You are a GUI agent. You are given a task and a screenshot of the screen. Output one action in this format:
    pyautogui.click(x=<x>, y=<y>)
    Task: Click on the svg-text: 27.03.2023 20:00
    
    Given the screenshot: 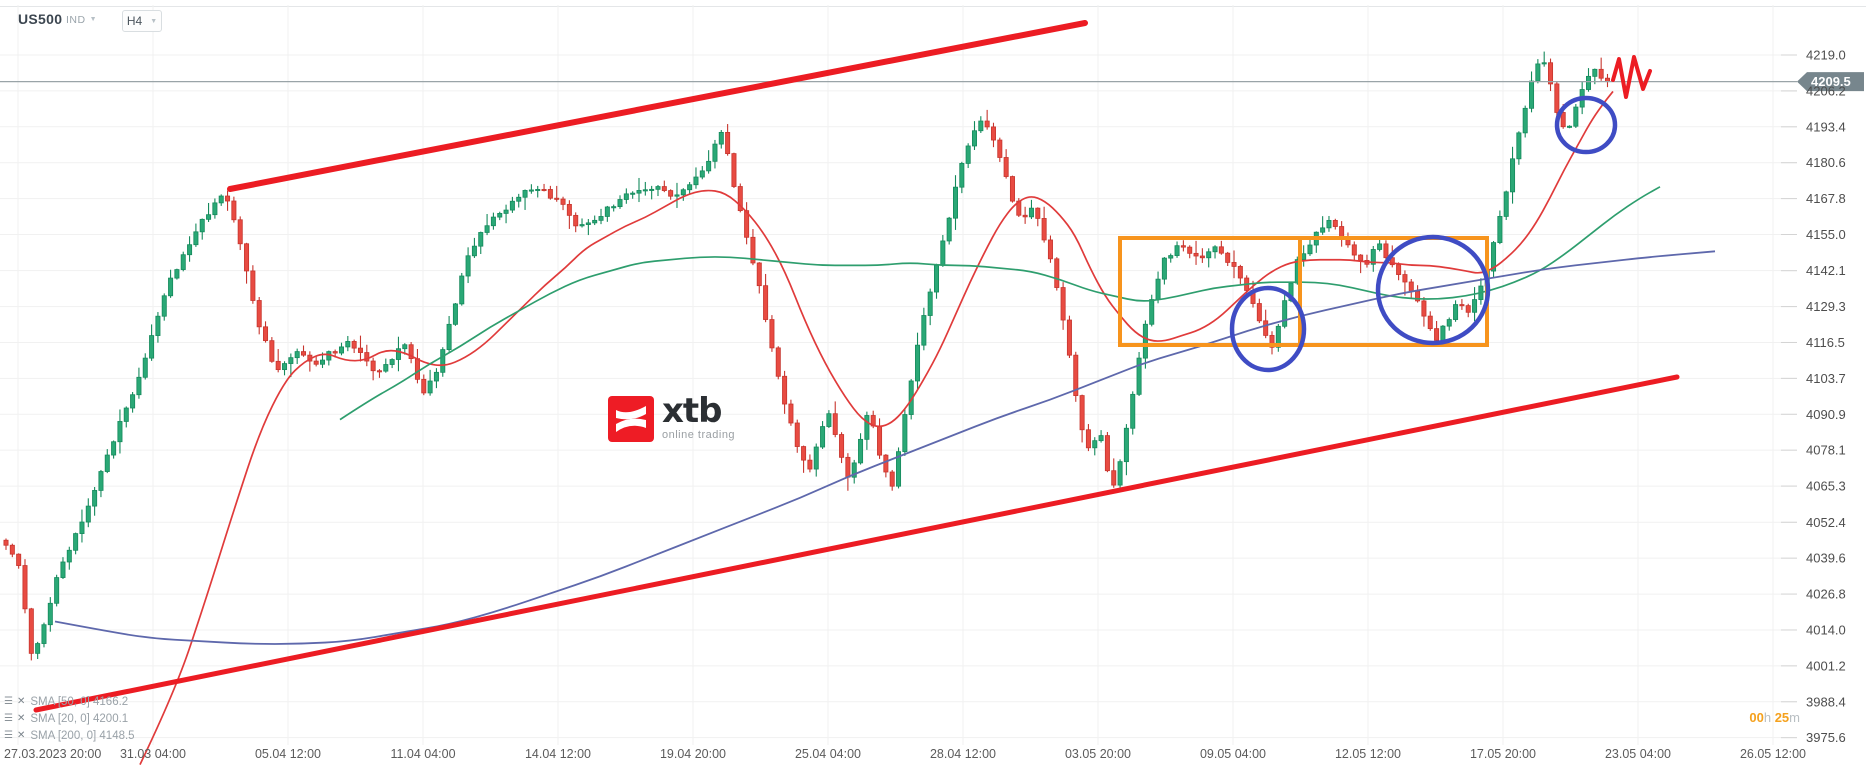 What is the action you would take?
    pyautogui.click(x=52, y=754)
    